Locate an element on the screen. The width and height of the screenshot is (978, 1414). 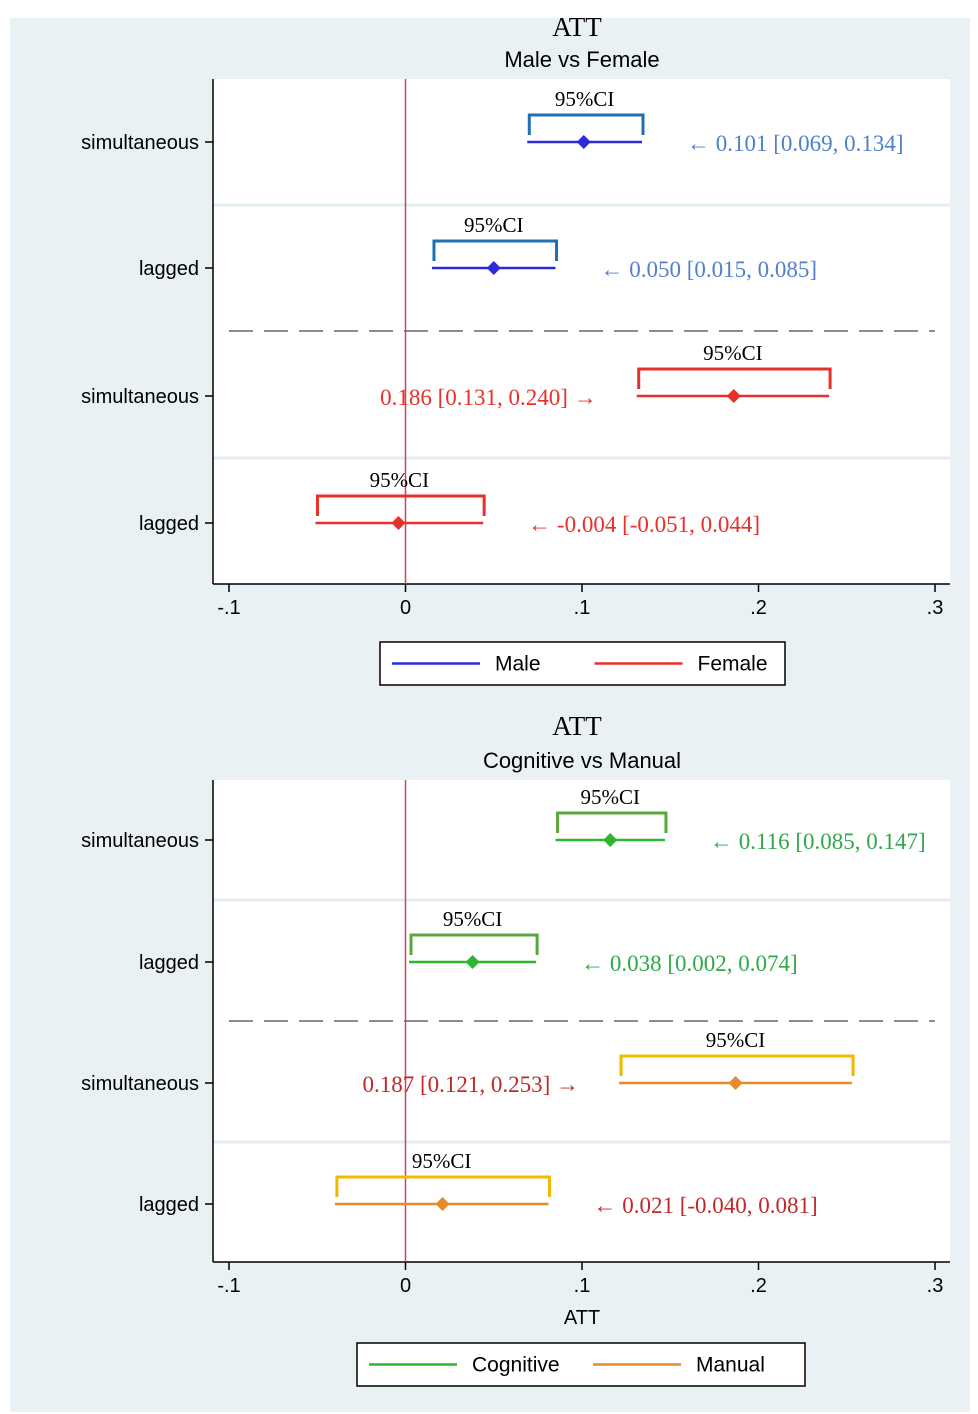
estimate-row: lagged 95%CI ← 0.050 [0.015, 0.085] is located at coordinates (478, 247).